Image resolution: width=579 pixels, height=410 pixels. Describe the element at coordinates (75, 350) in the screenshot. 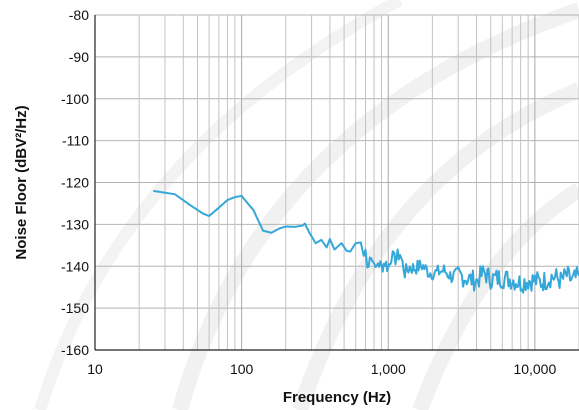

I see `y-tick-label: -160` at that location.